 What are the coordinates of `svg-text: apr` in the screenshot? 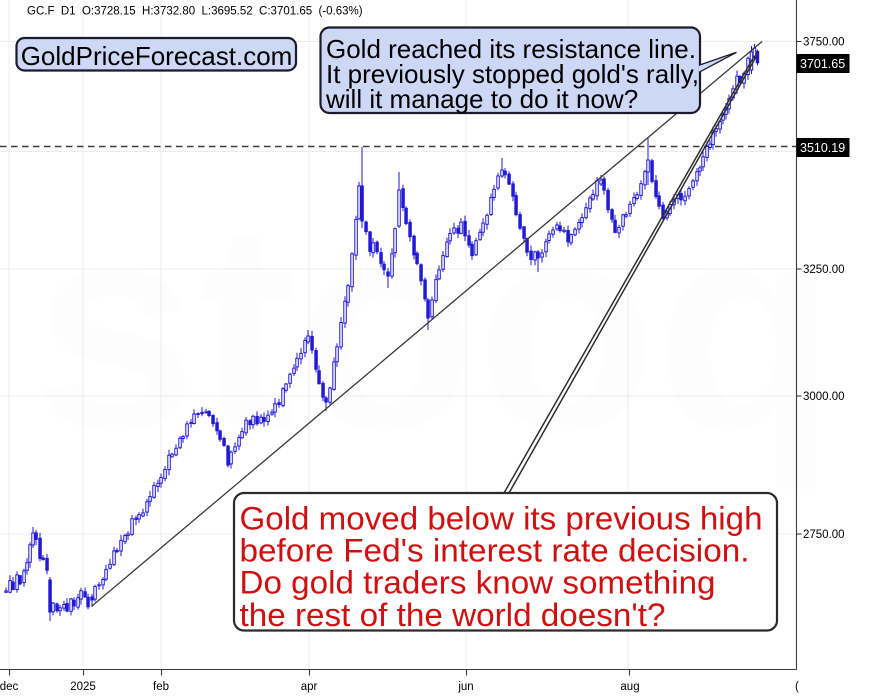 It's located at (309, 687).